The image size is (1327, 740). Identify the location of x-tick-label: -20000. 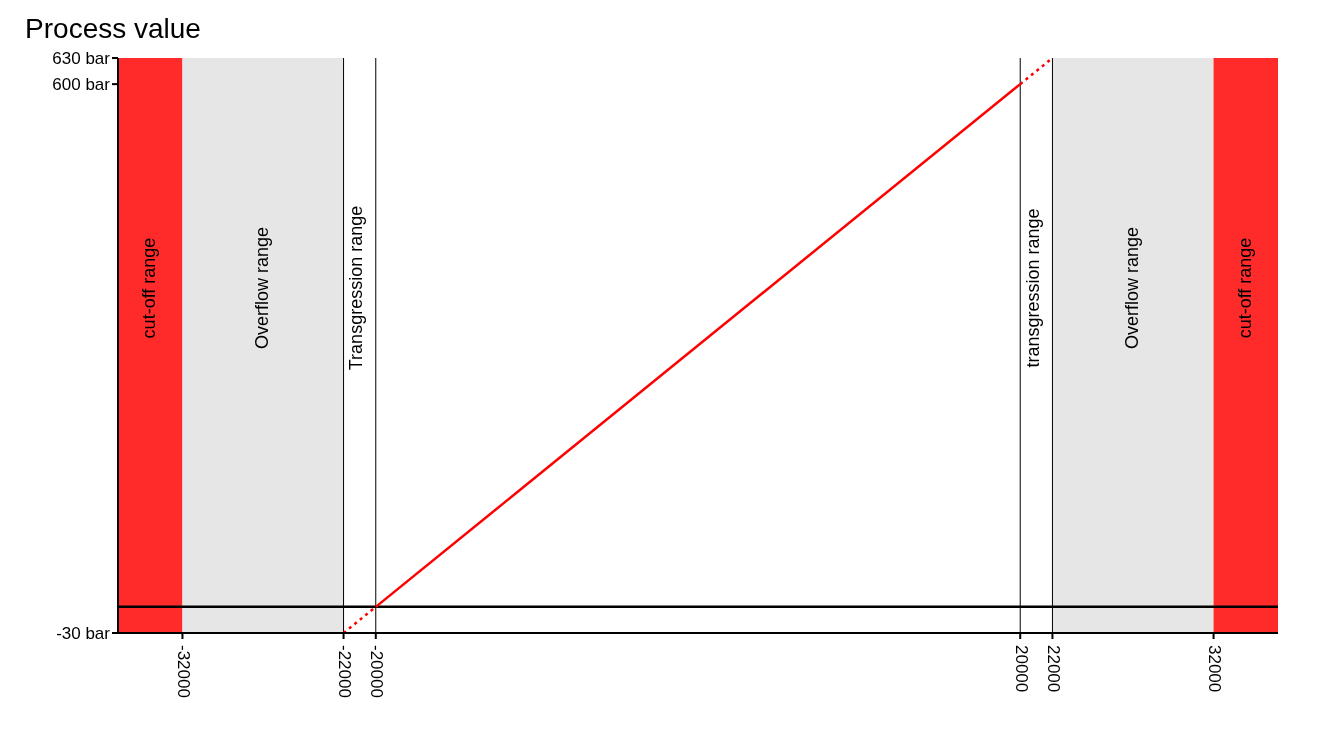
(377, 671).